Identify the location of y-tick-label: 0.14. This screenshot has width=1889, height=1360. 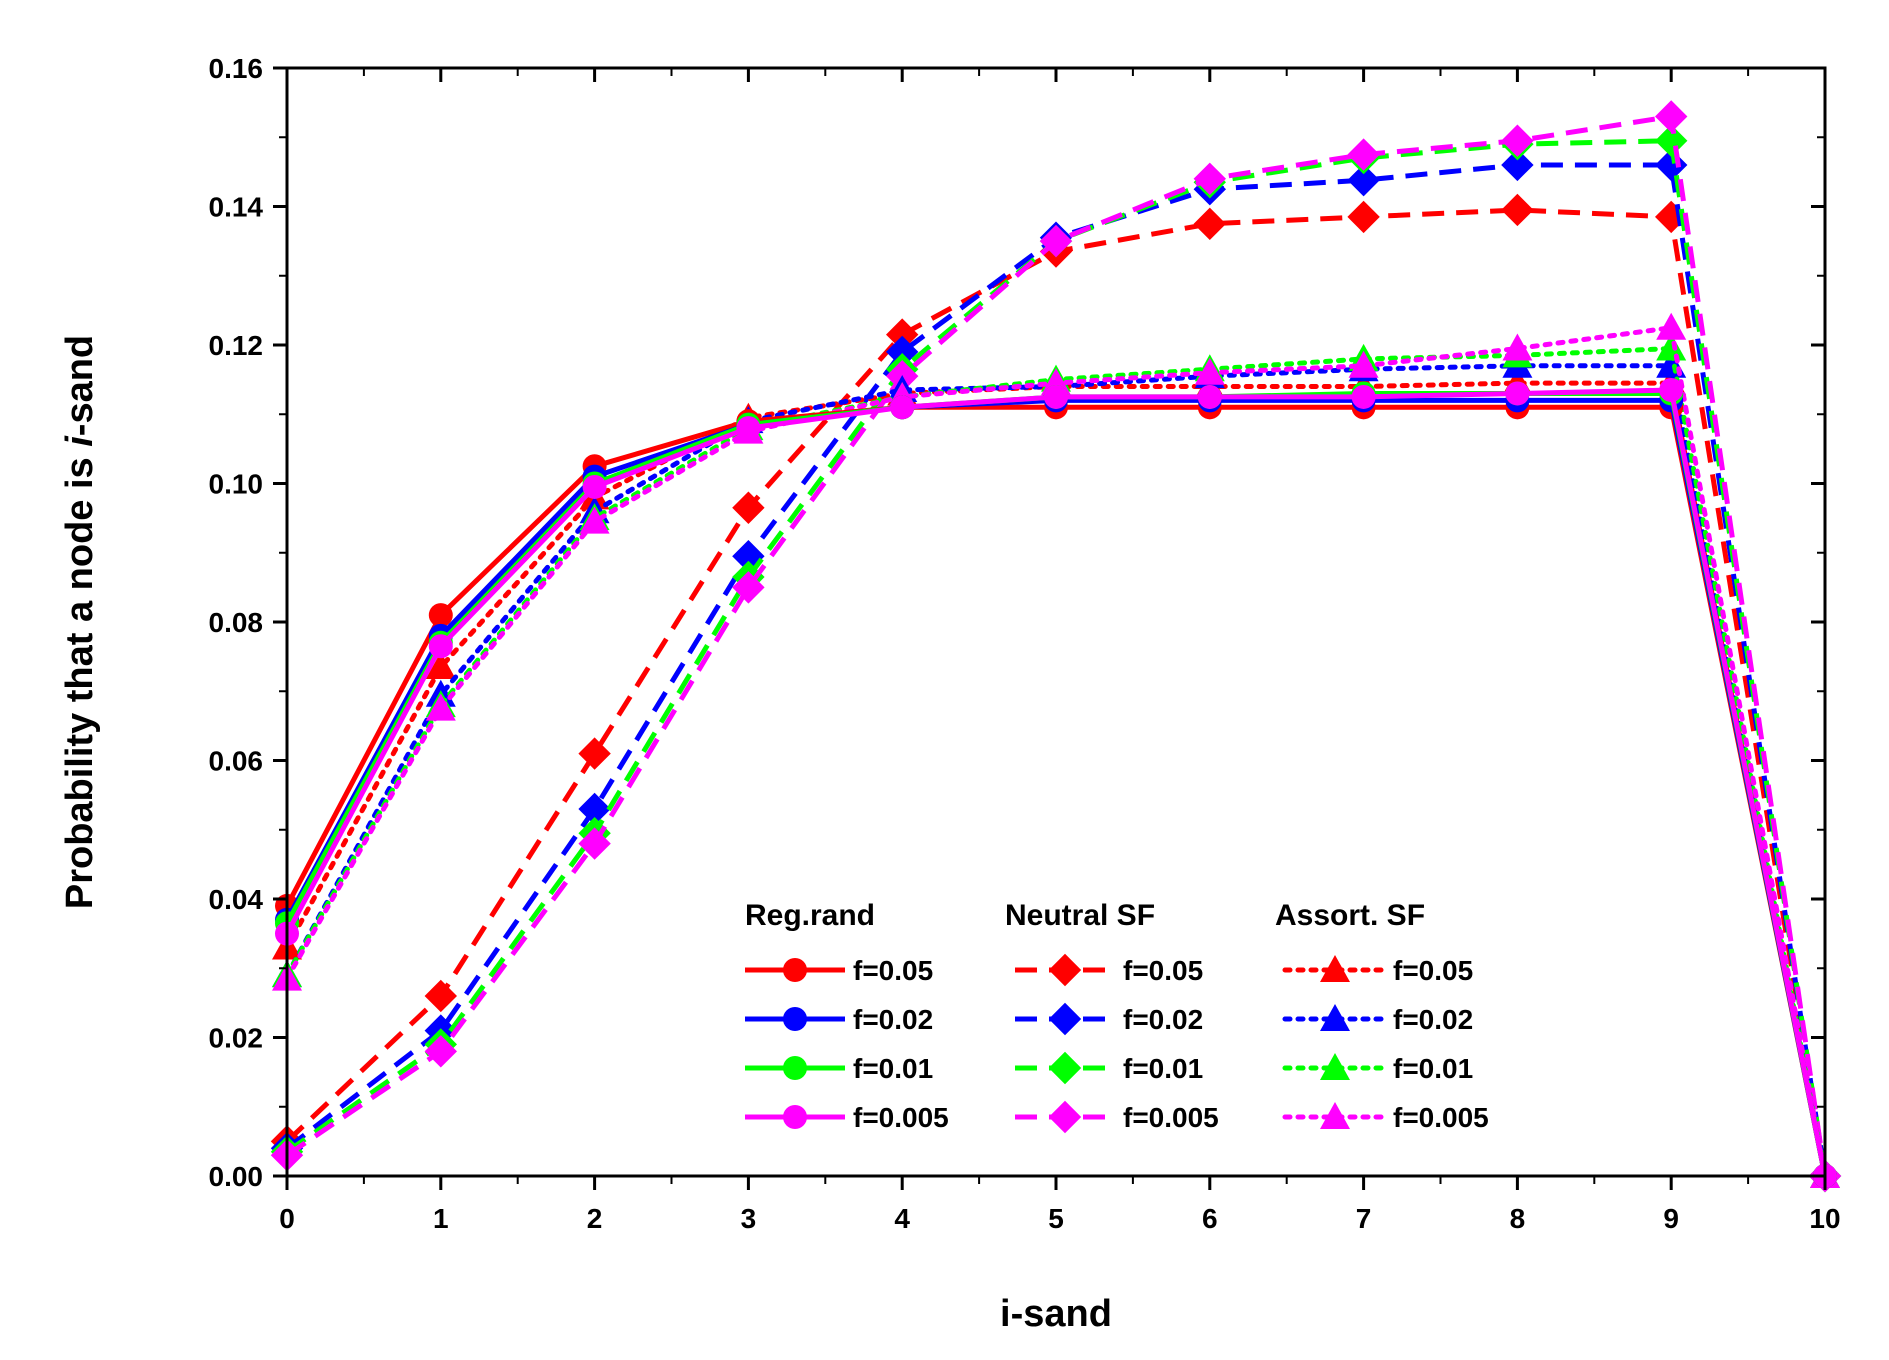
(236, 207).